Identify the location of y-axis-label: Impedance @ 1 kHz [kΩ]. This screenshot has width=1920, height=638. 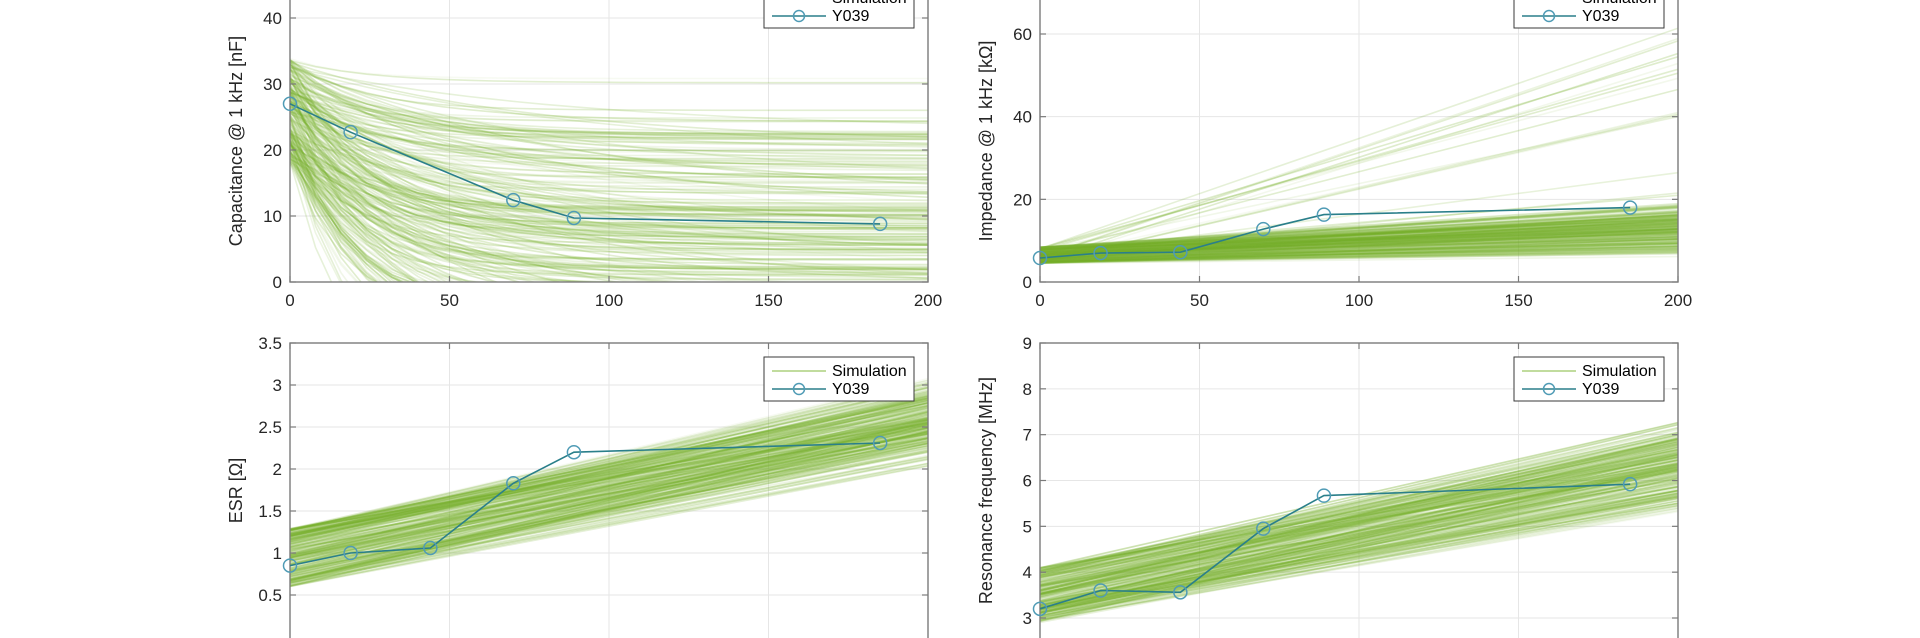
(986, 141).